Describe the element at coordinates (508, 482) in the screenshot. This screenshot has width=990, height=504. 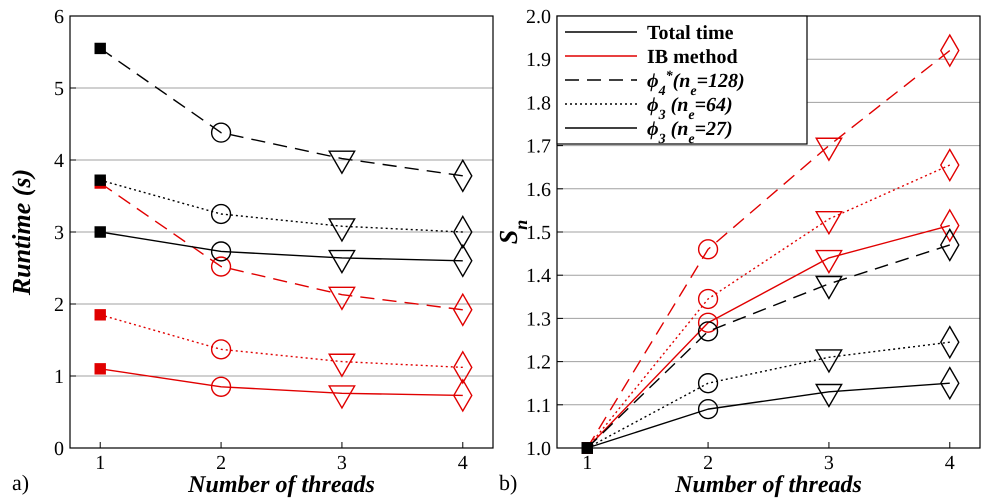
I see `text: b)` at that location.